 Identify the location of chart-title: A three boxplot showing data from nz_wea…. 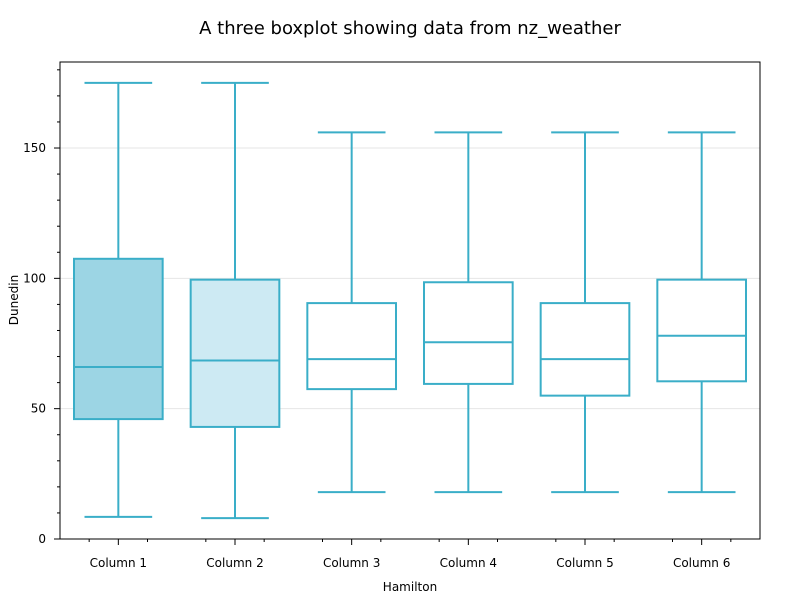
(410, 28).